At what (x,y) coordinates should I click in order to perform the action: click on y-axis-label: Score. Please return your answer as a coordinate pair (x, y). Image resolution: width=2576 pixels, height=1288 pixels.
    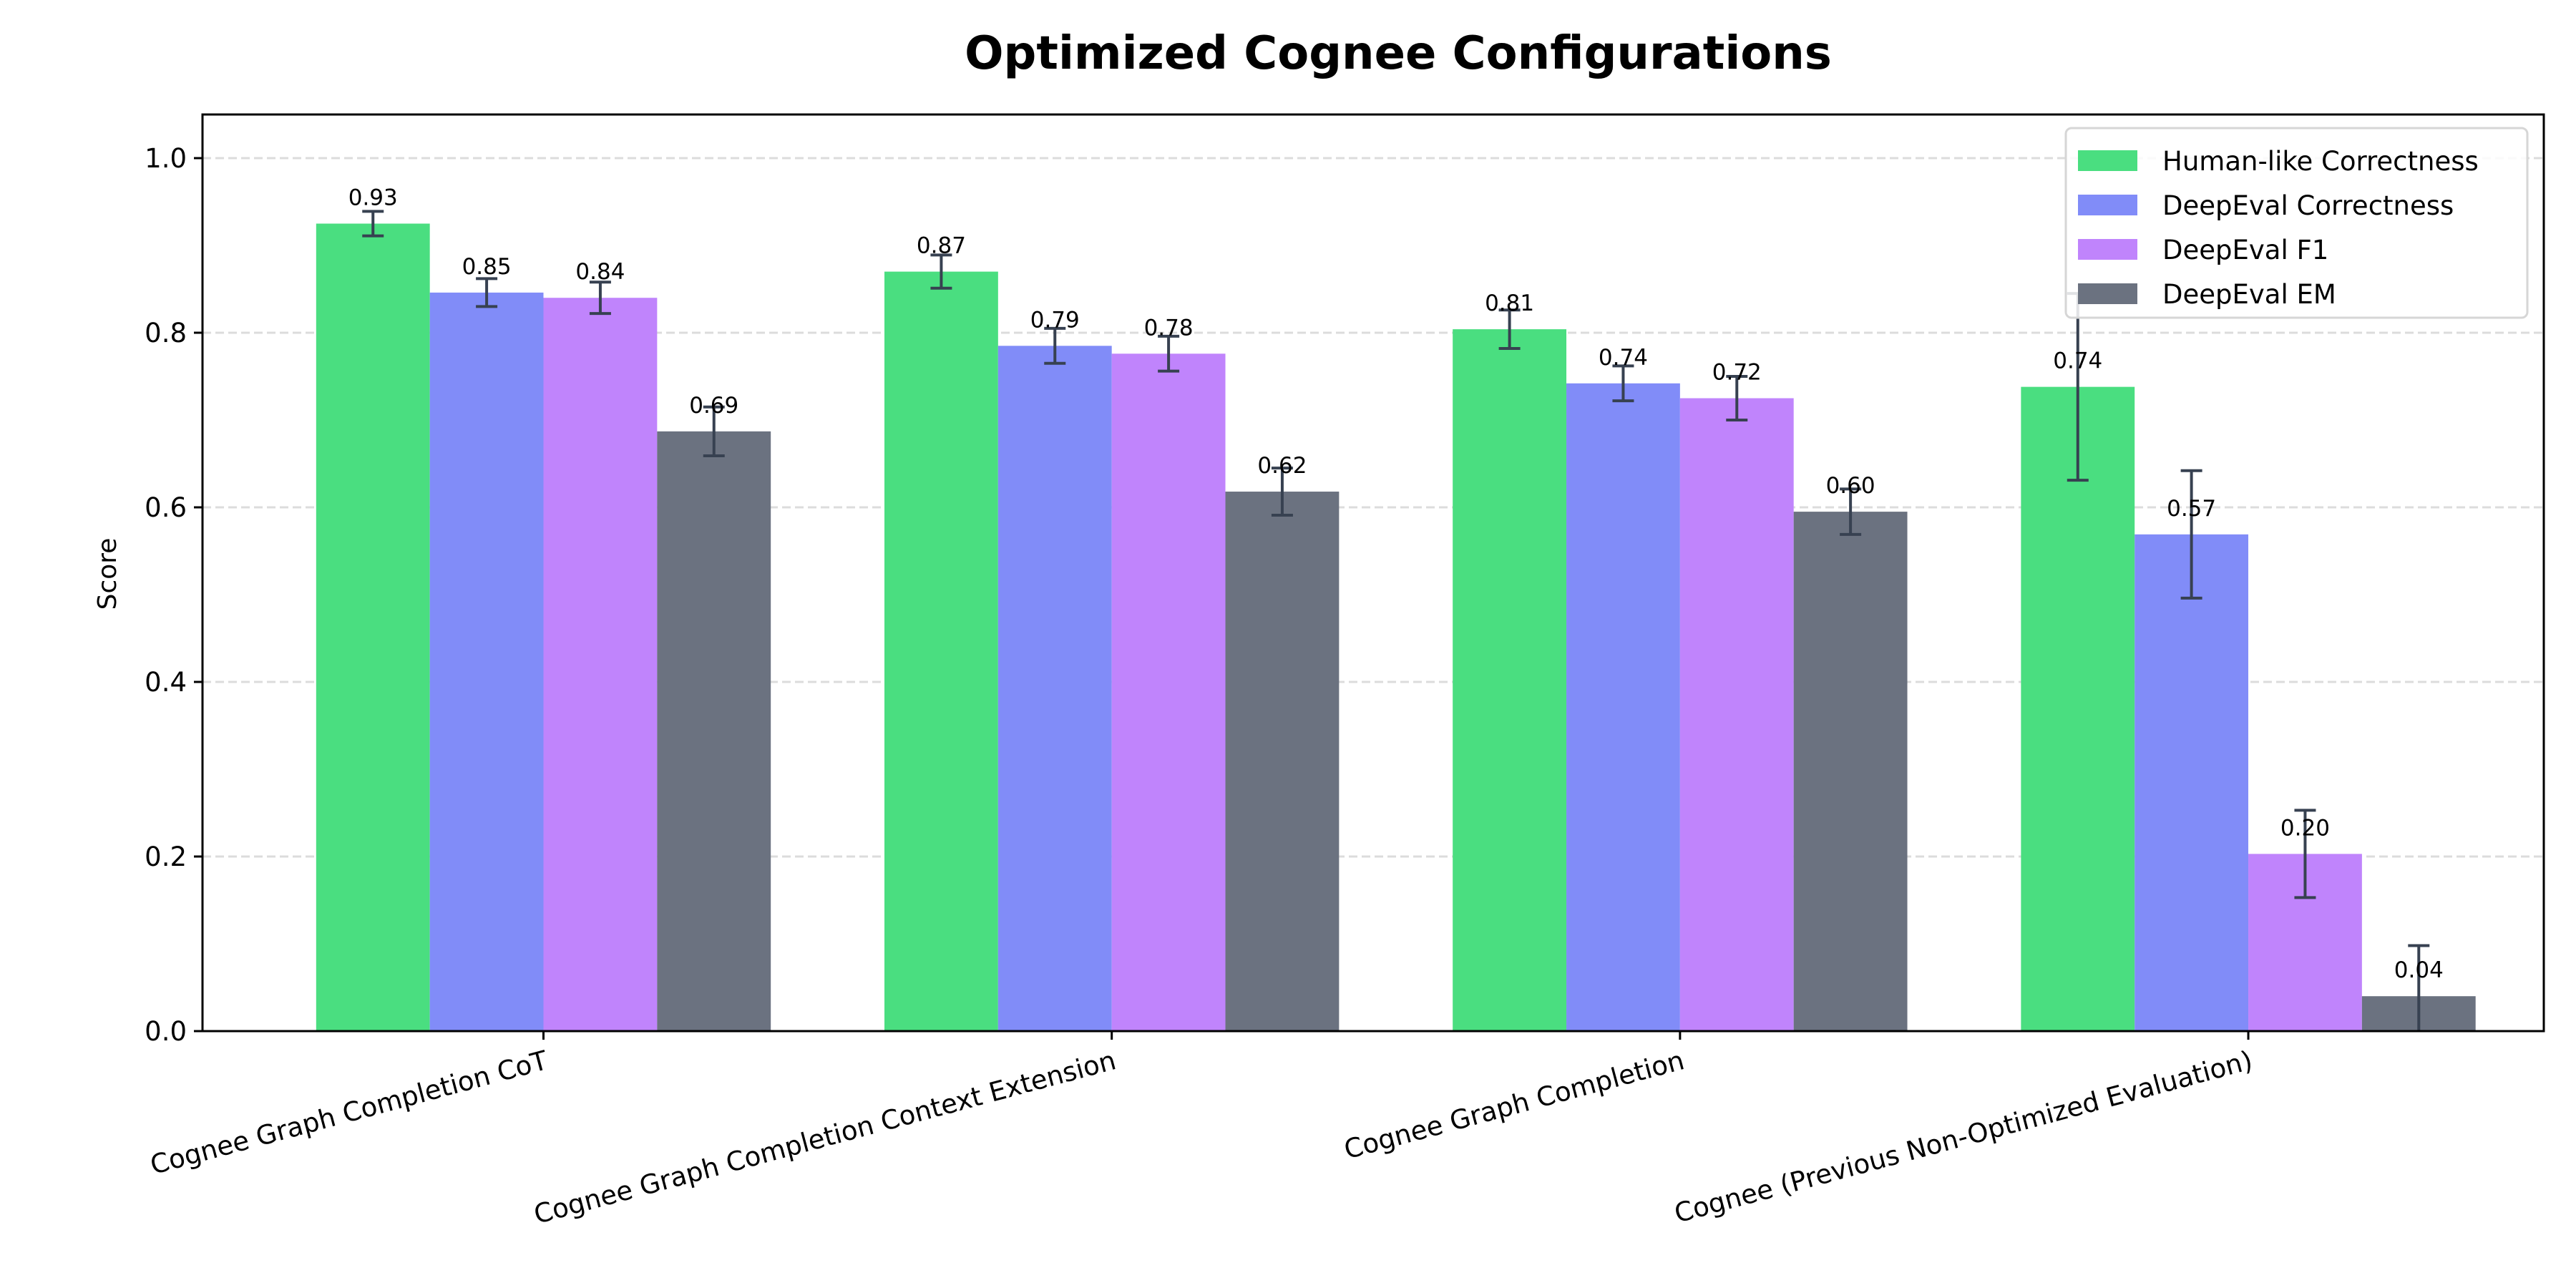
    Looking at the image, I should click on (107, 574).